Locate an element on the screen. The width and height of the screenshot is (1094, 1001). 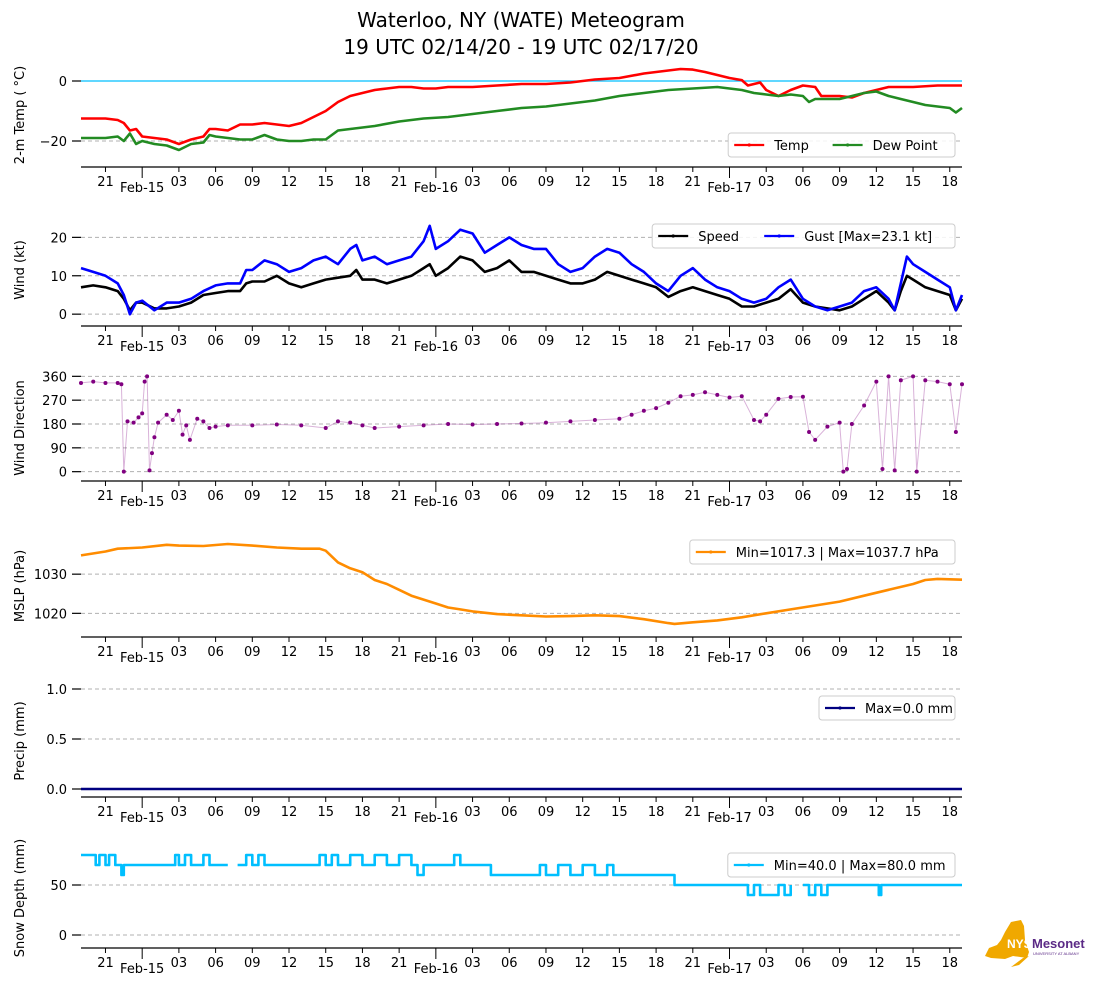
y-axis-label: Precip (mm) is located at coordinates (20, 740).